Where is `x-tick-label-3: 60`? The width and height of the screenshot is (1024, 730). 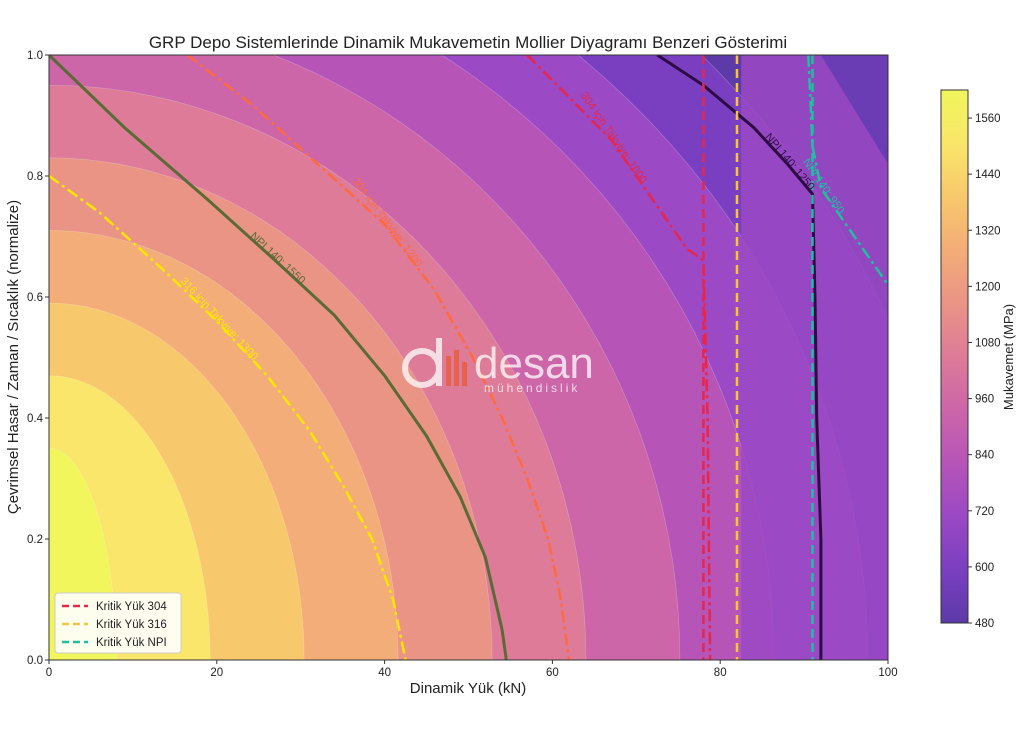
x-tick-label-3: 60 is located at coordinates (552, 673).